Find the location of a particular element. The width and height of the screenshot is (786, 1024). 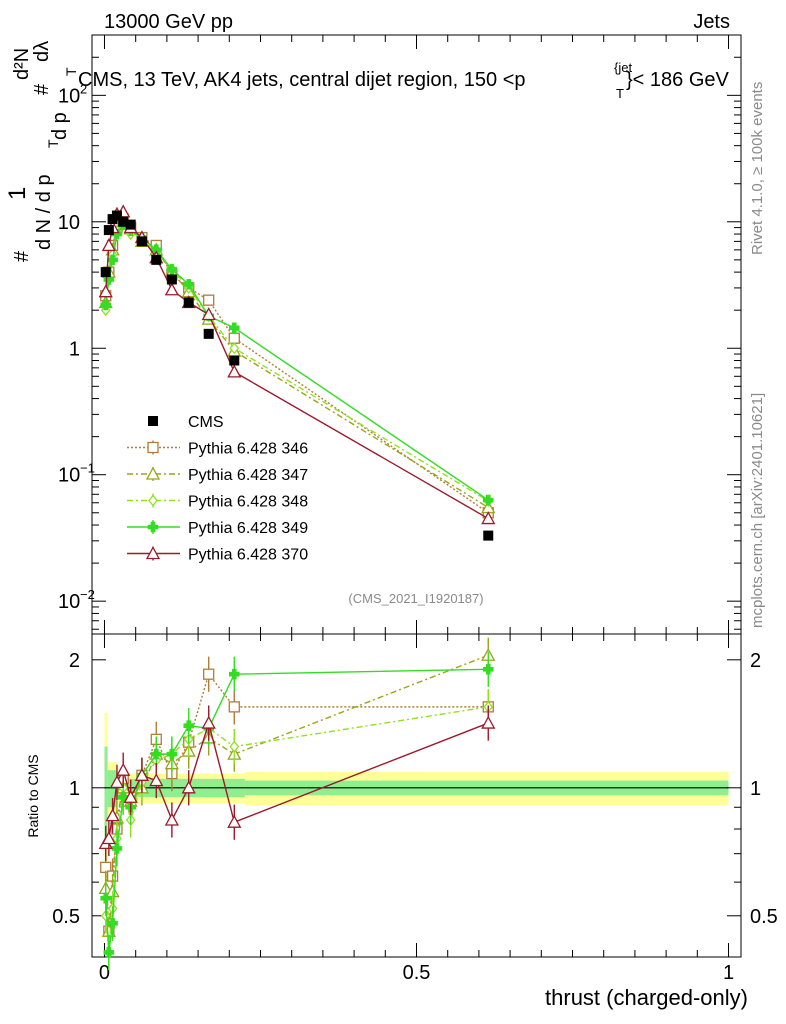

legend-label-3: Pythia 6.428 348 is located at coordinates (248, 502).